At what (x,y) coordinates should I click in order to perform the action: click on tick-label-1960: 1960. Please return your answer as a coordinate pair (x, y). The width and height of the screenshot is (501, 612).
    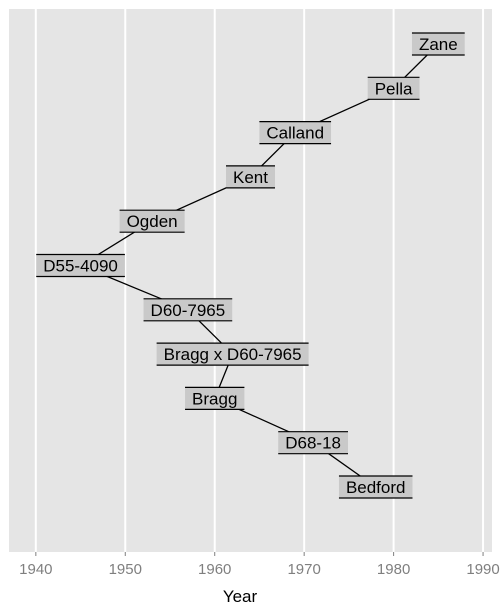
    Looking at the image, I should click on (214, 569).